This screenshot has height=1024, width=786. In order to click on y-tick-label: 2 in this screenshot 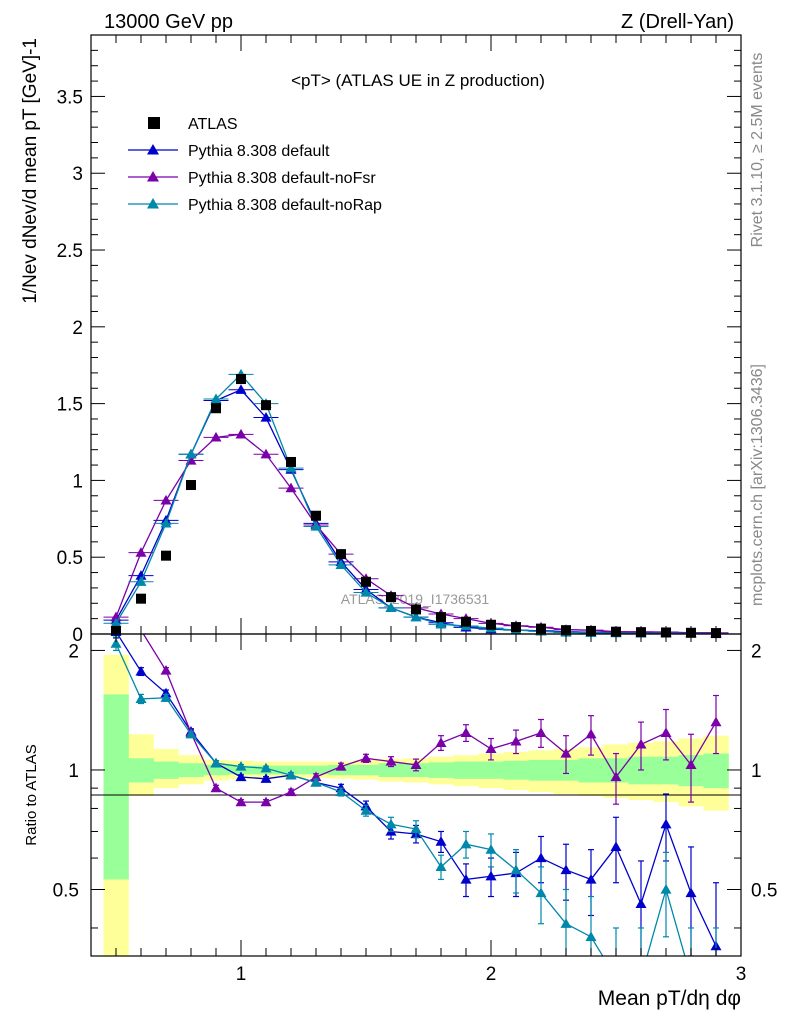, I will do `click(77, 328)`.